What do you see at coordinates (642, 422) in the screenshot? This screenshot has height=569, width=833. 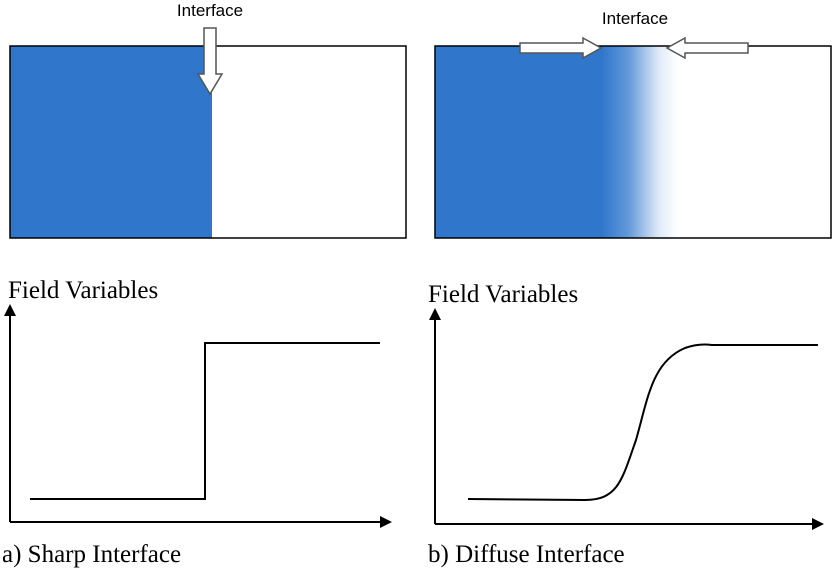 I see `diffuse-smooth-profile` at bounding box center [642, 422].